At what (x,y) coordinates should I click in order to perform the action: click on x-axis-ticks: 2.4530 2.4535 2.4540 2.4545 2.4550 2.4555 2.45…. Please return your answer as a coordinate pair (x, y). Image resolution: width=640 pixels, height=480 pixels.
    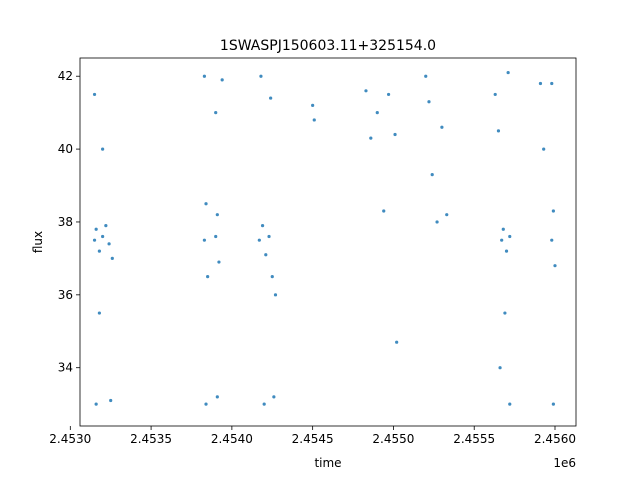
    Looking at the image, I should click on (312, 436).